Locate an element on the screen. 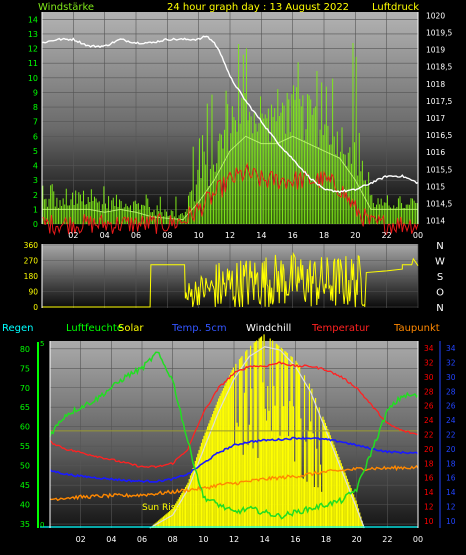  wind-y-tick: 4 is located at coordinates (35, 166).